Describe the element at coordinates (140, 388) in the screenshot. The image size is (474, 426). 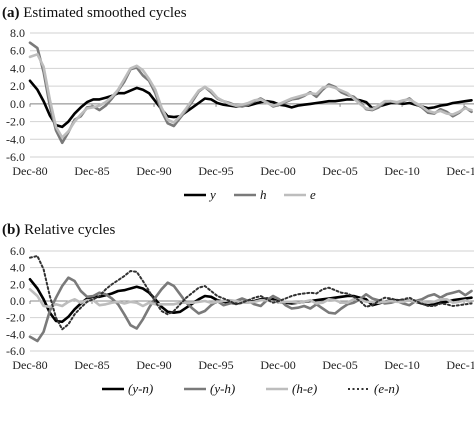
I see `legend-label: (y-n)` at that location.